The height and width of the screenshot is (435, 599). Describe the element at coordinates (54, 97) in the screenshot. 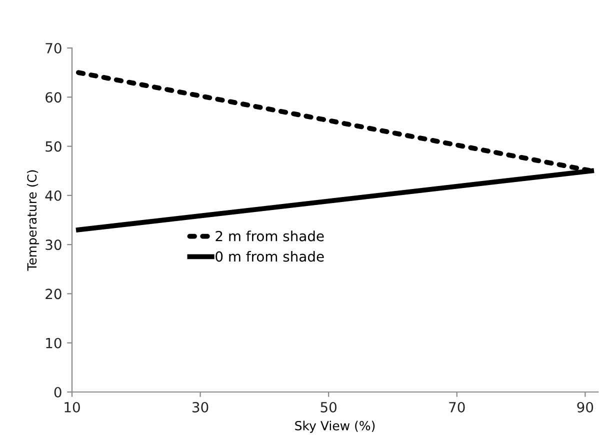

I see `y-tick-label: 60` at that location.